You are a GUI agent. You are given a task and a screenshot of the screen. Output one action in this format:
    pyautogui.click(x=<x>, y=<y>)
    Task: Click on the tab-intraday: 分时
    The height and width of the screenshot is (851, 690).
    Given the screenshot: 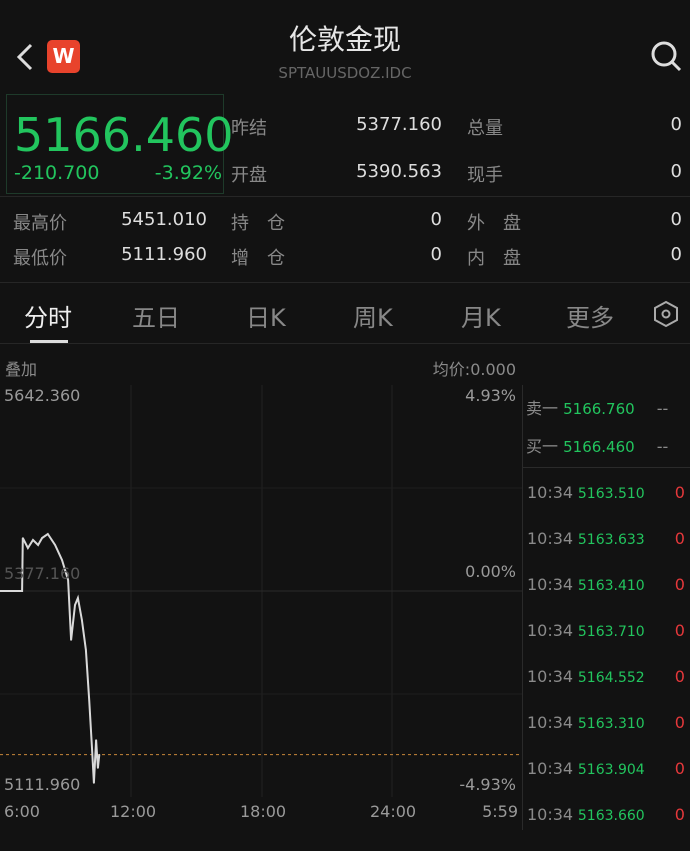 What is the action you would take?
    pyautogui.click(x=48, y=318)
    